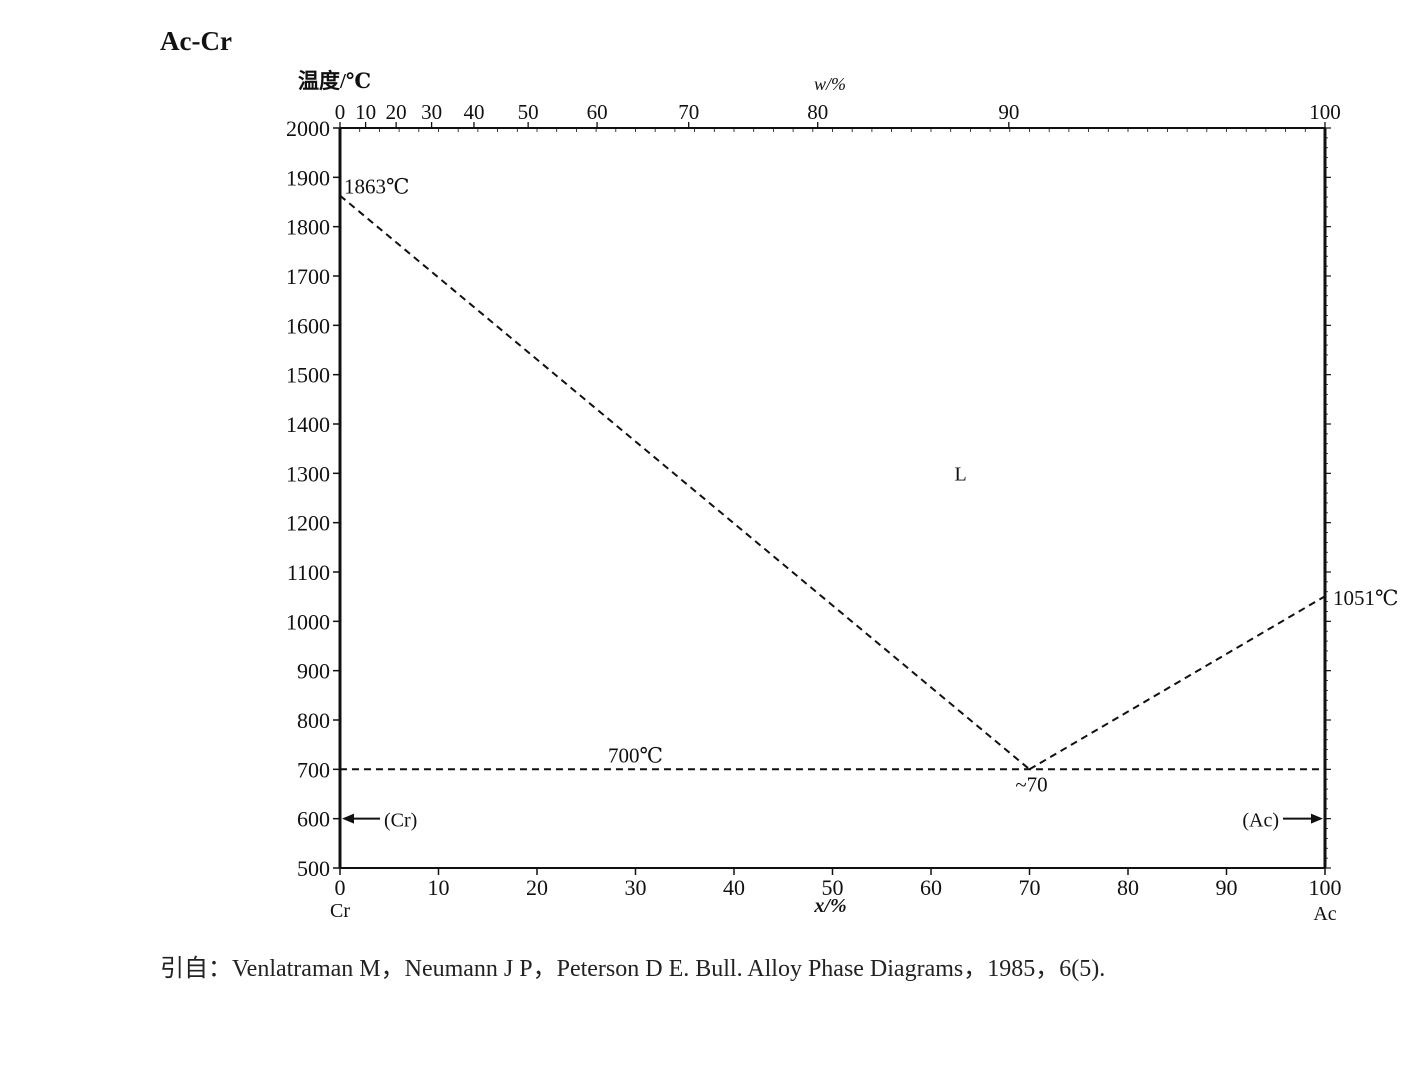 The width and height of the screenshot is (1426, 1069). I want to click on top-x-axis-label: w/%, so click(830, 84).